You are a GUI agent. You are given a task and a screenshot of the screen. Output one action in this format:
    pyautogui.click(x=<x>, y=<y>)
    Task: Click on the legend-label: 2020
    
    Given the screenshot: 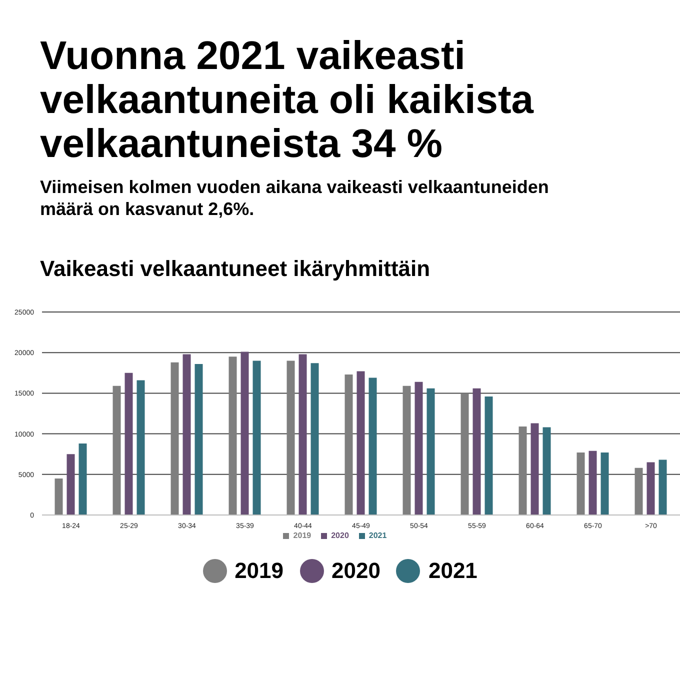 What is the action you would take?
    pyautogui.click(x=340, y=535)
    